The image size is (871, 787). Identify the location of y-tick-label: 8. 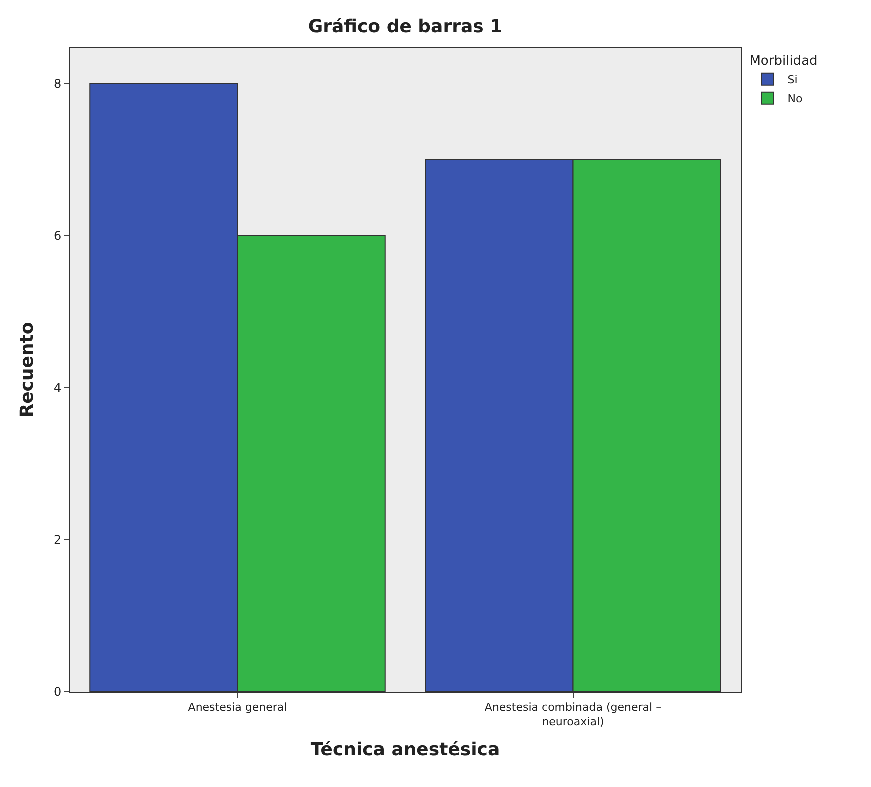
(58, 83).